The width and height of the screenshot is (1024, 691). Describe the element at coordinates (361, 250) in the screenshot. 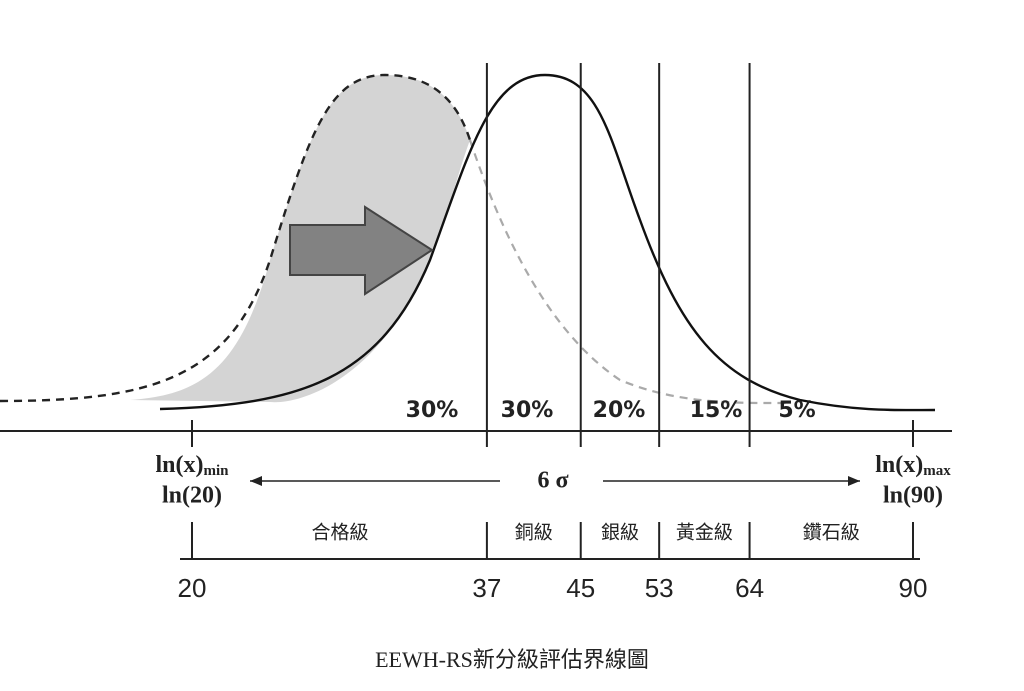

I see `shift-arrow` at that location.